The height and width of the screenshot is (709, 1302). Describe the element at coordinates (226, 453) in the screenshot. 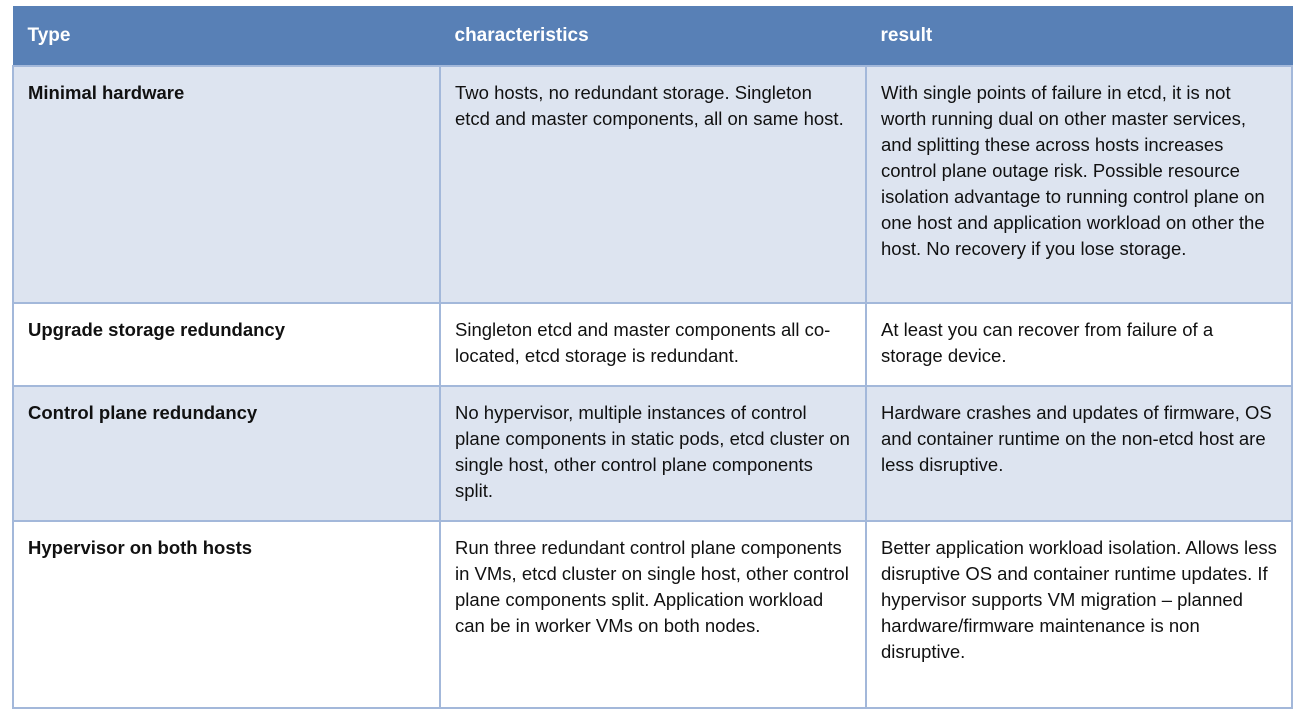

I see `type-cell: Control plane redundancy` at that location.